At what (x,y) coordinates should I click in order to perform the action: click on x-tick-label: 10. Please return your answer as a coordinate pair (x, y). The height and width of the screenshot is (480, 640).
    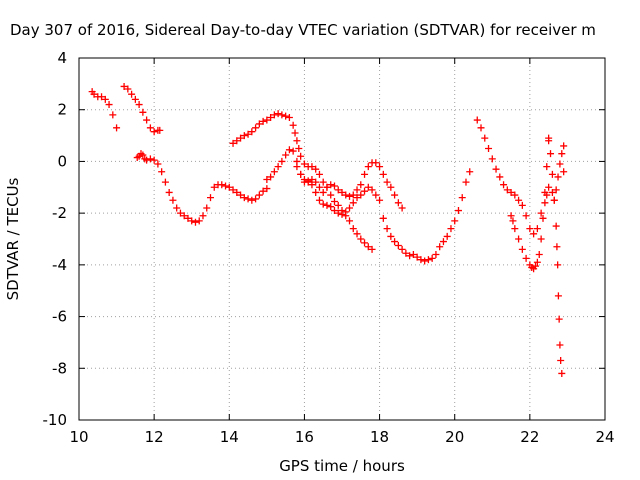
    Looking at the image, I should click on (78, 437).